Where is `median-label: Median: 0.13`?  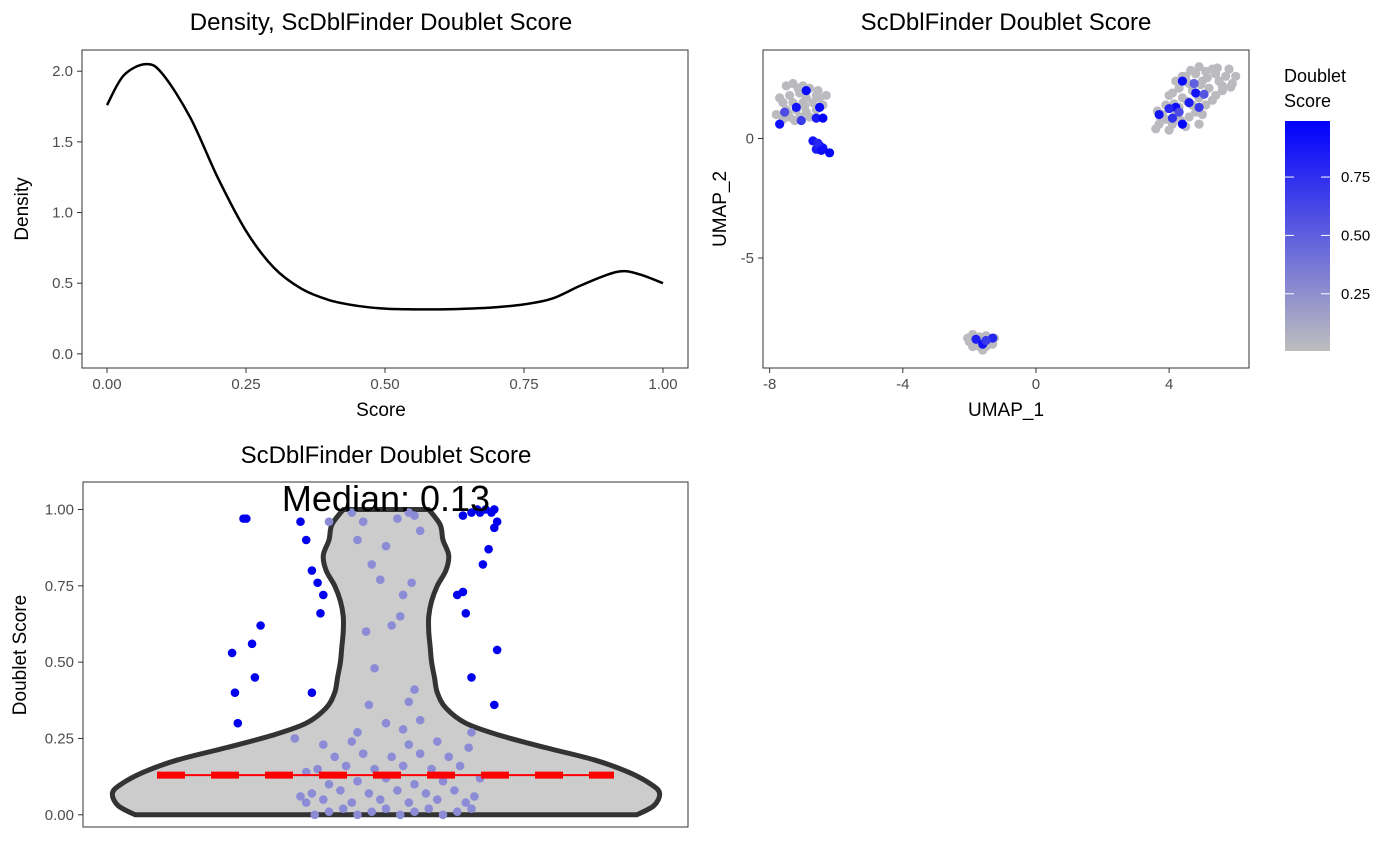 median-label: Median: 0.13 is located at coordinates (386, 498).